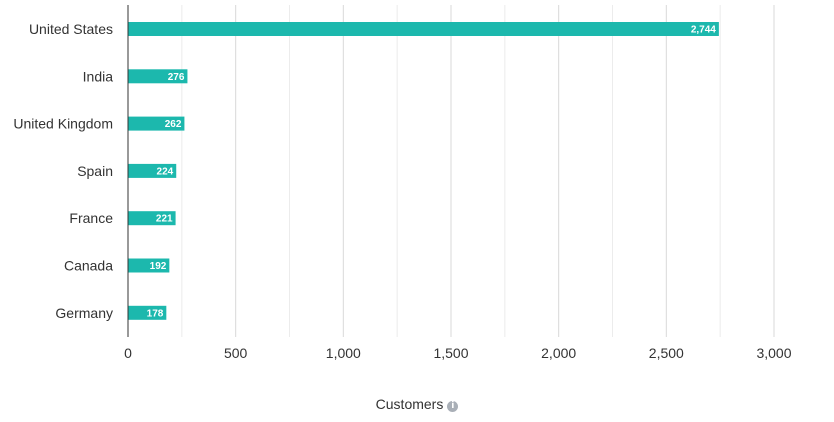  What do you see at coordinates (84, 313) in the screenshot?
I see `category-label: Germany` at bounding box center [84, 313].